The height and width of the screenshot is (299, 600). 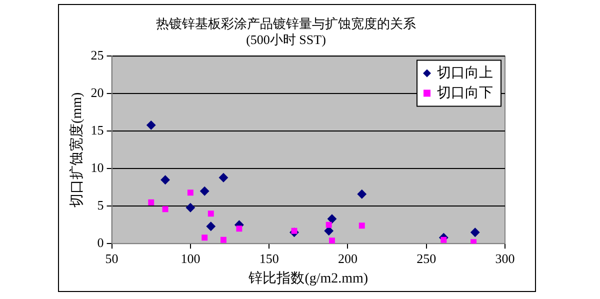 I want to click on legend-label: 切口向下, so click(x=465, y=92).